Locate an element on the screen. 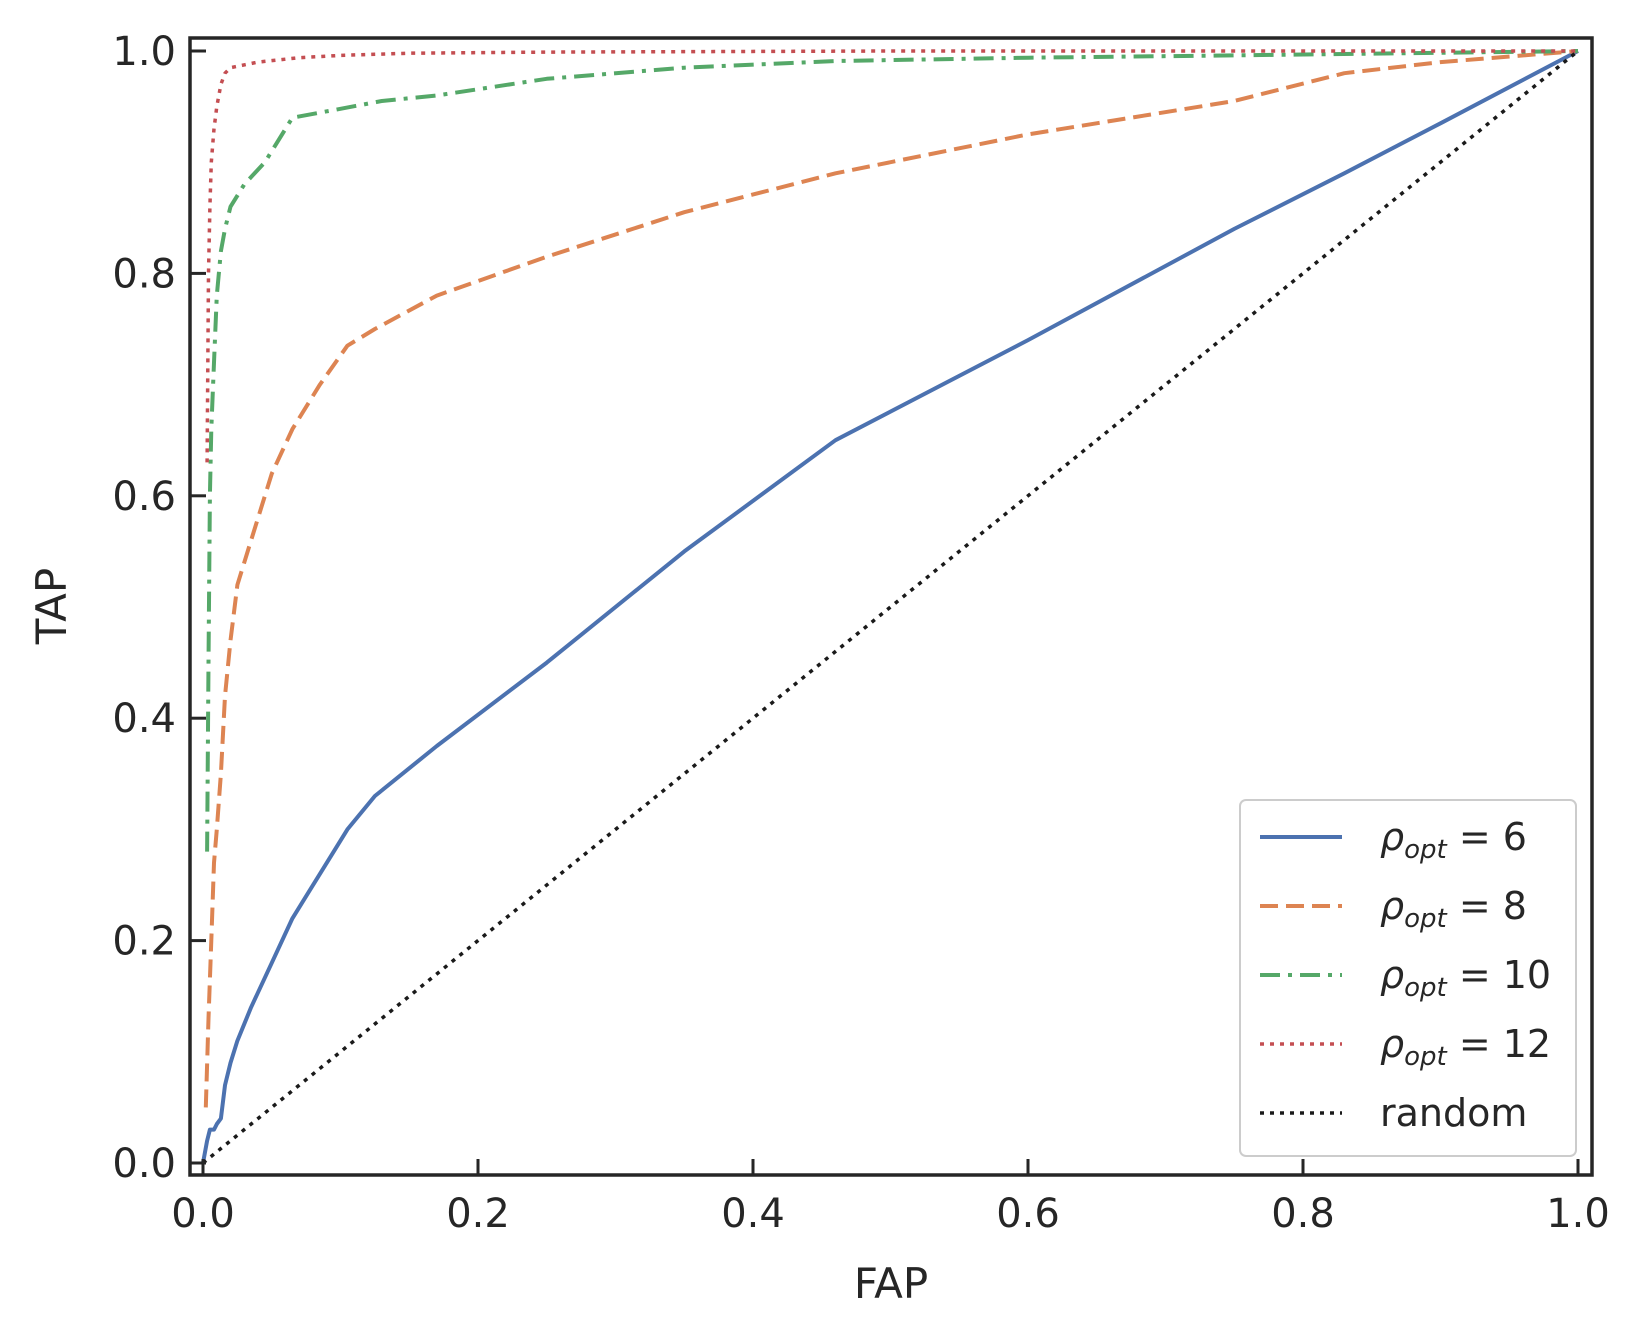 The image size is (1639, 1327). legend: ρopt = 6 ρopt = 8 ρopt = 10 ρopt = 12 random is located at coordinates (1408, 978).